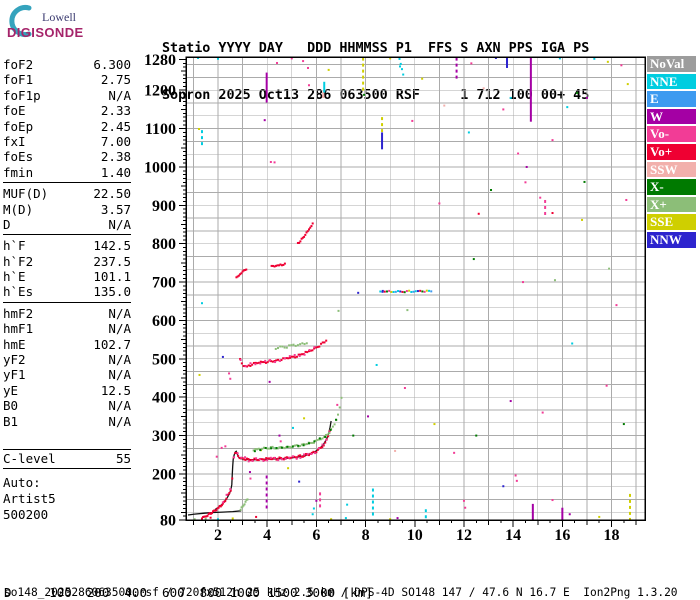 The width and height of the screenshot is (700, 600). I want to click on parameter-group: MUF(D) 22.50 M(D) 3.57 D N/A, so click(67, 207).